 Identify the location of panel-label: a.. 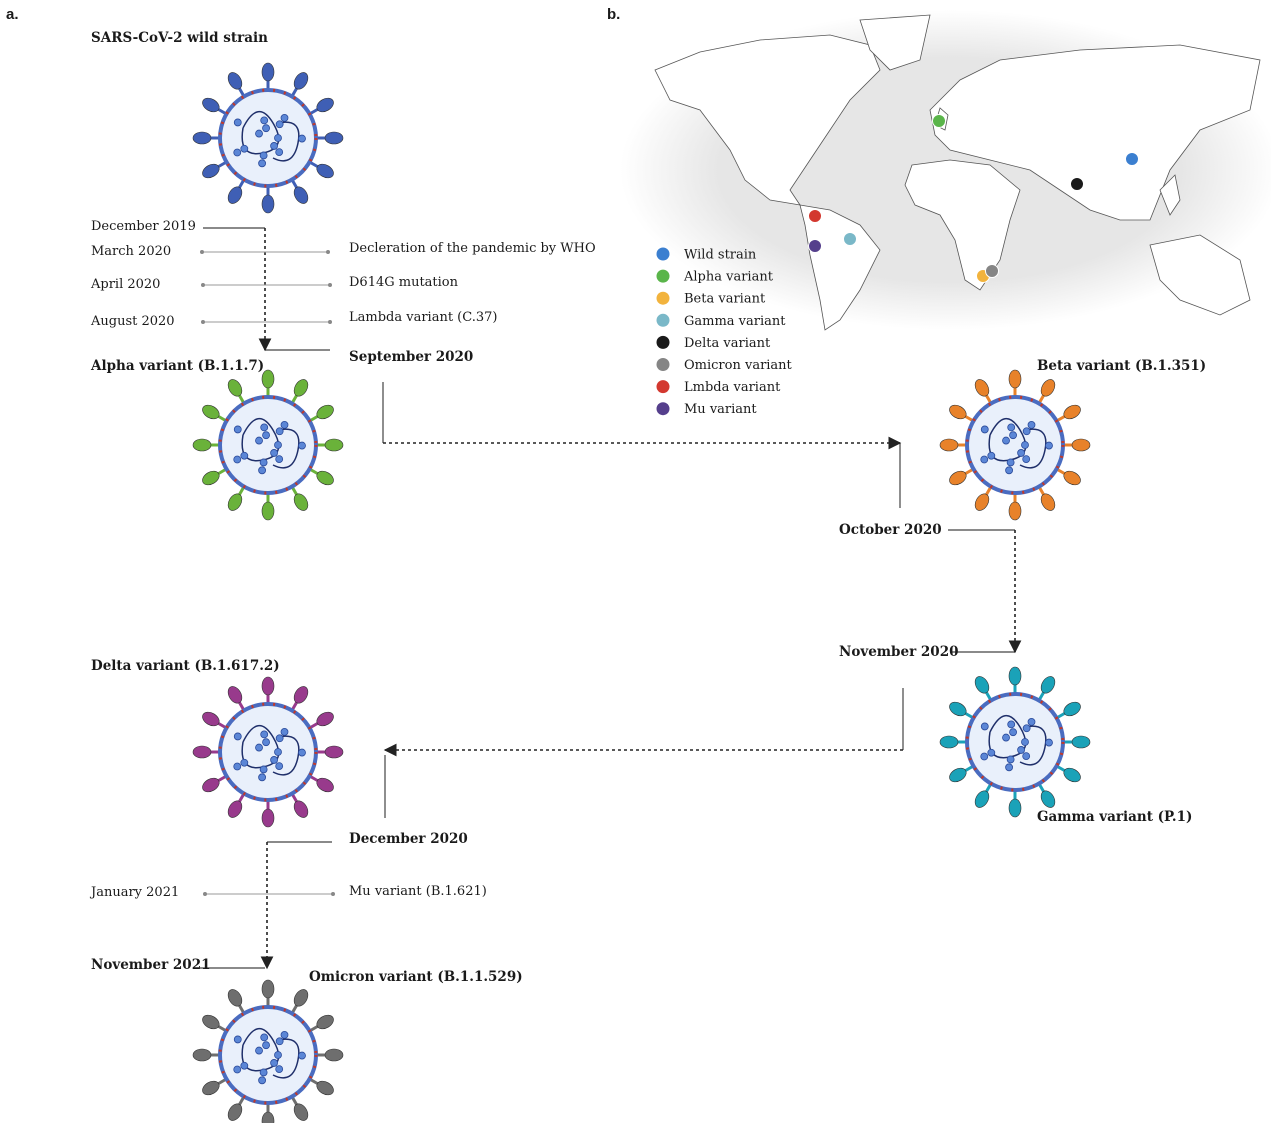
(12, 14).